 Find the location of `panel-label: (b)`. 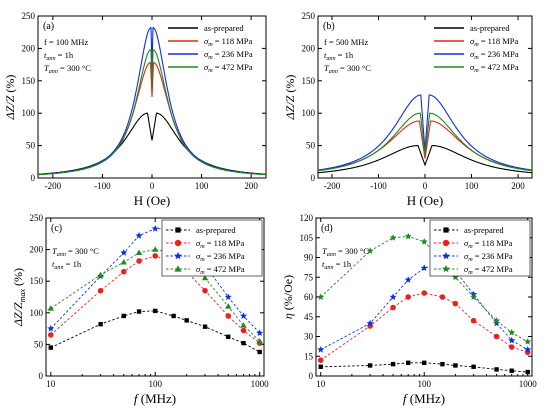

panel-label: (b) is located at coordinates (329, 26).